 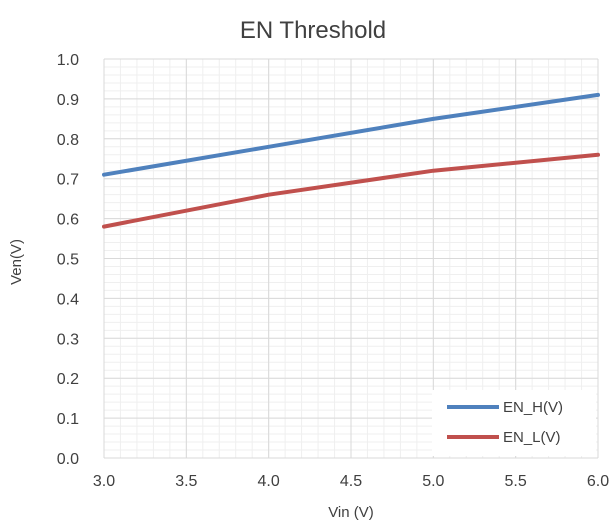 I want to click on x-tick-label: 4.0, so click(x=269, y=481).